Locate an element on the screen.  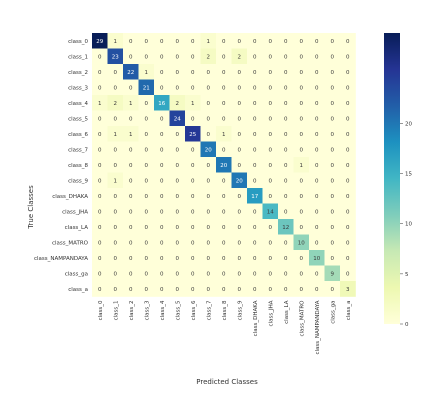
x-tick-label: class_5 is located at coordinates (178, 310).